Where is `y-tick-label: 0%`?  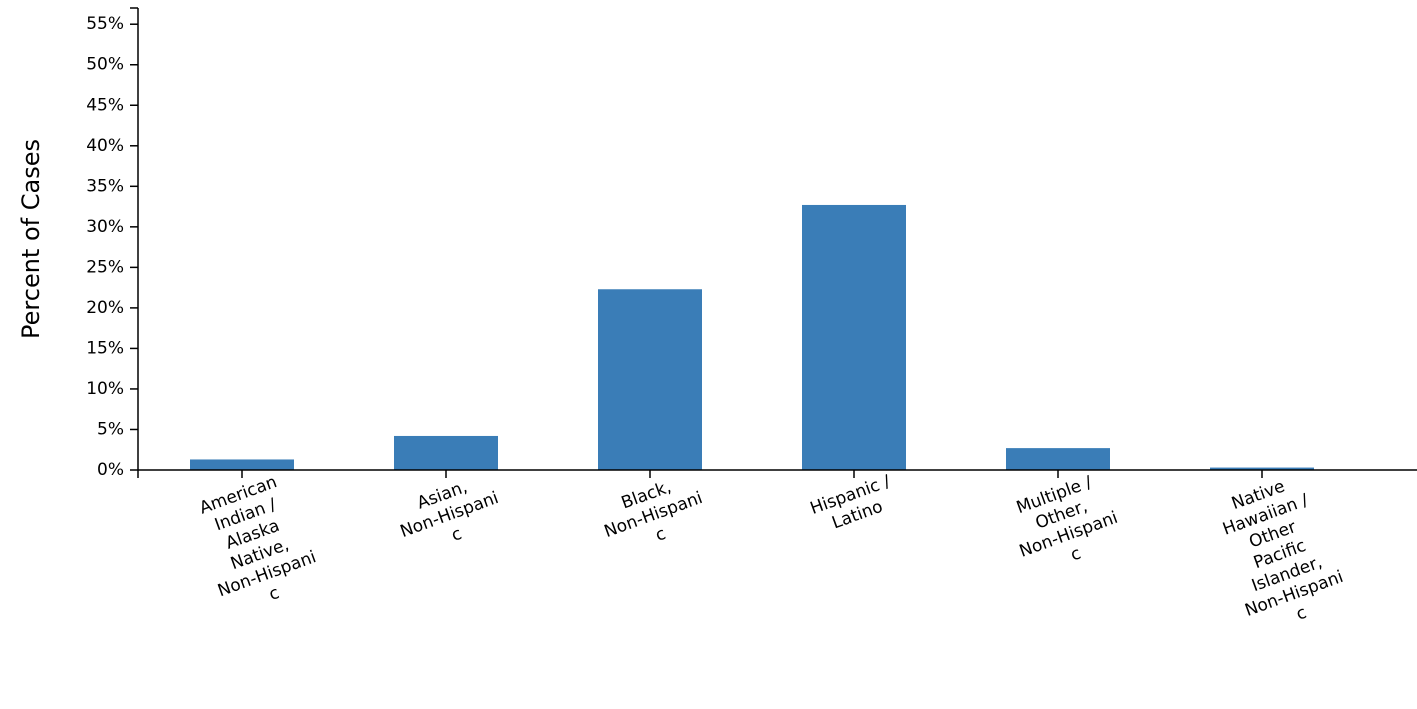
y-tick-label: 0% is located at coordinates (110, 470).